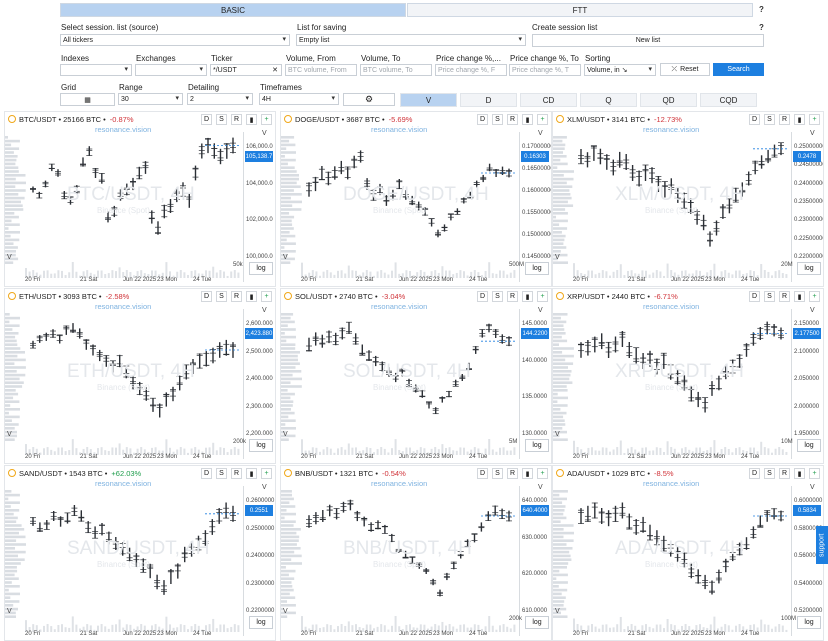  Describe the element at coordinates (171, 70) in the screenshot. I see `exchanges-dropdown` at that location.